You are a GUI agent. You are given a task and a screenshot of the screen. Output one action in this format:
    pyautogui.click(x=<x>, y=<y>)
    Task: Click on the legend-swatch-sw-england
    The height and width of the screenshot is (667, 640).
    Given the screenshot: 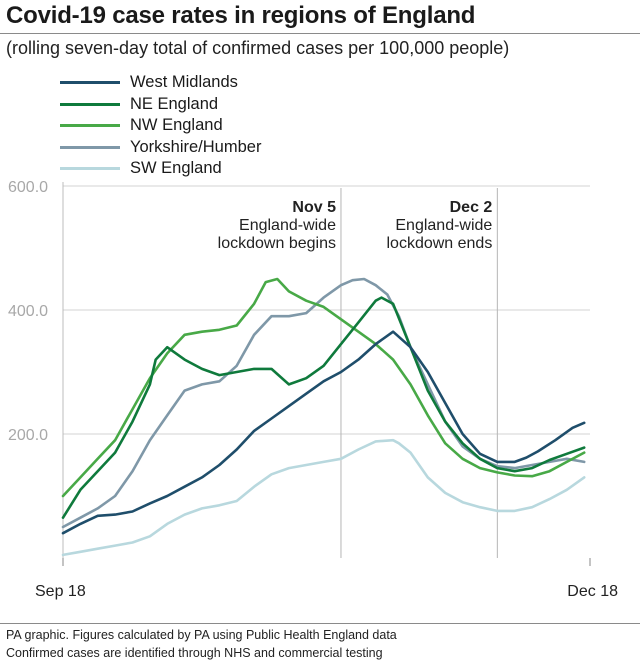 What is the action you would take?
    pyautogui.click(x=90, y=169)
    